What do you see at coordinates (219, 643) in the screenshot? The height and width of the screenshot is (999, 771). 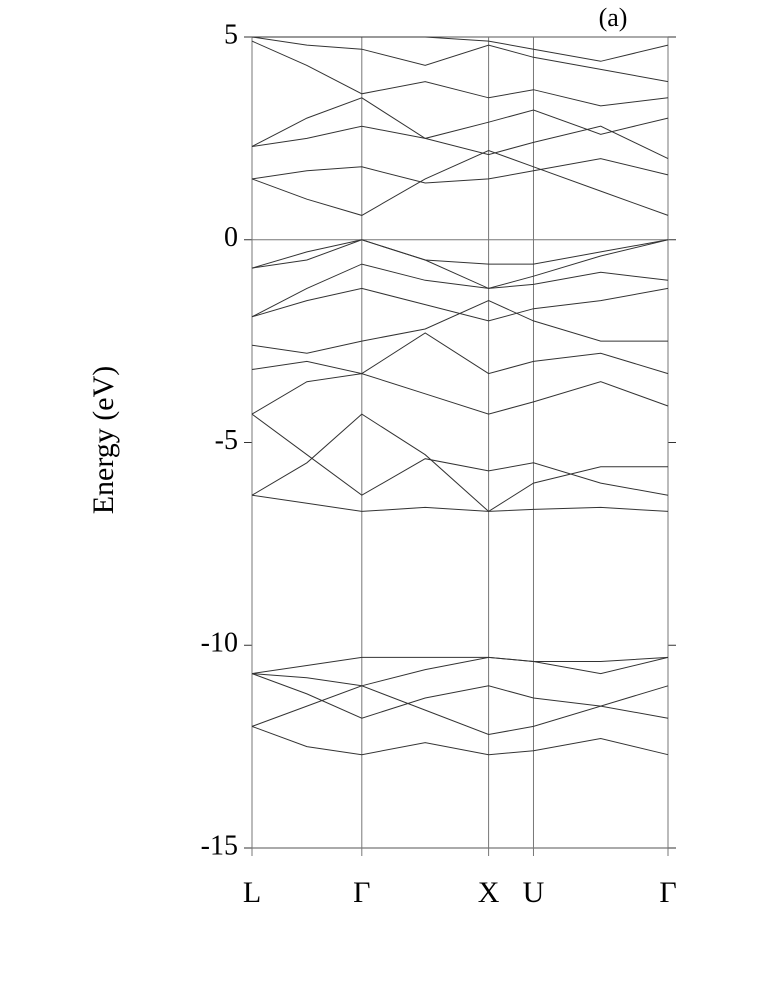 I see `y-tick-label: -10` at bounding box center [219, 643].